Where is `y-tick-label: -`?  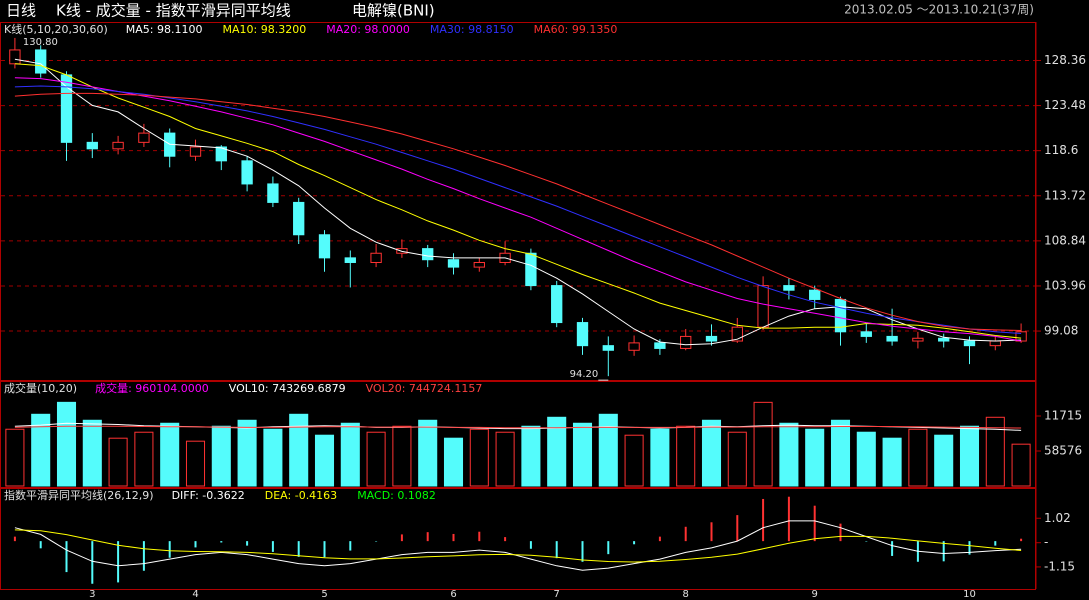
y-tick-label: - is located at coordinates (1046, 542).